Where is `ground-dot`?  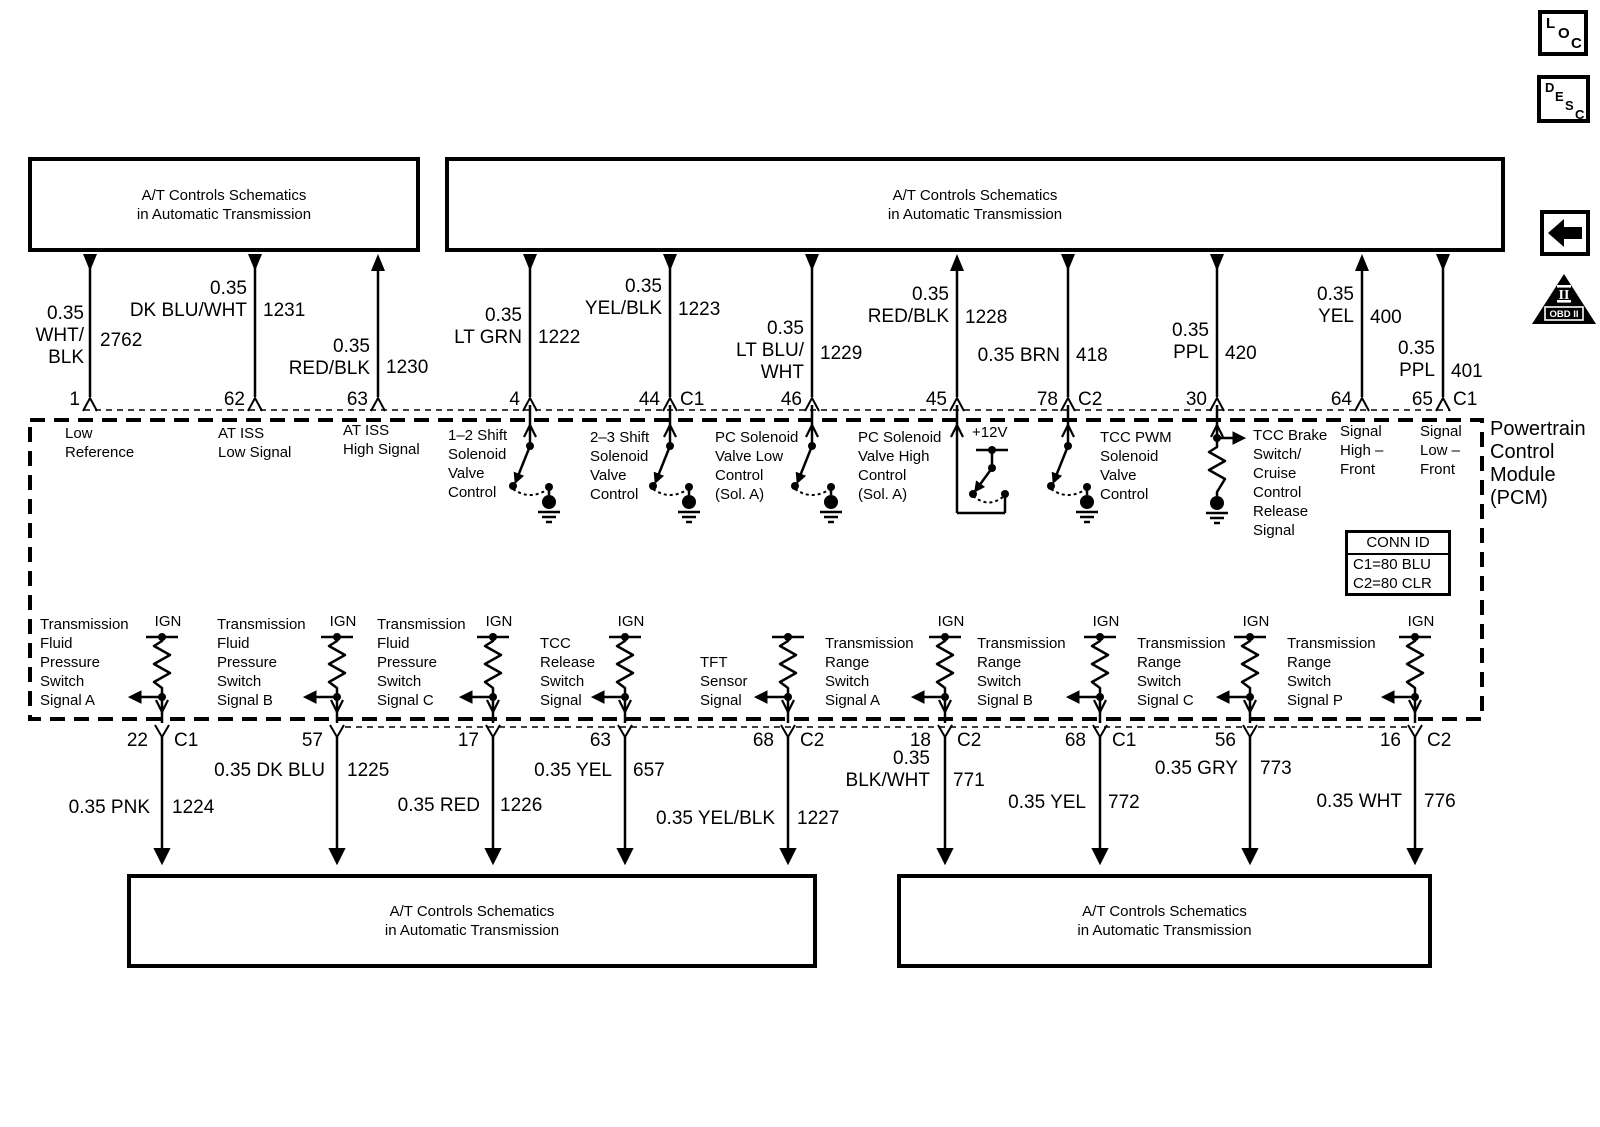 ground-dot is located at coordinates (689, 502).